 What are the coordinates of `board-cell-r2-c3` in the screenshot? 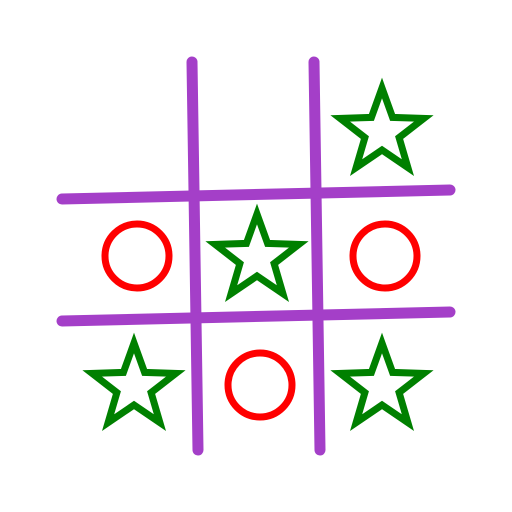 It's located at (382, 256).